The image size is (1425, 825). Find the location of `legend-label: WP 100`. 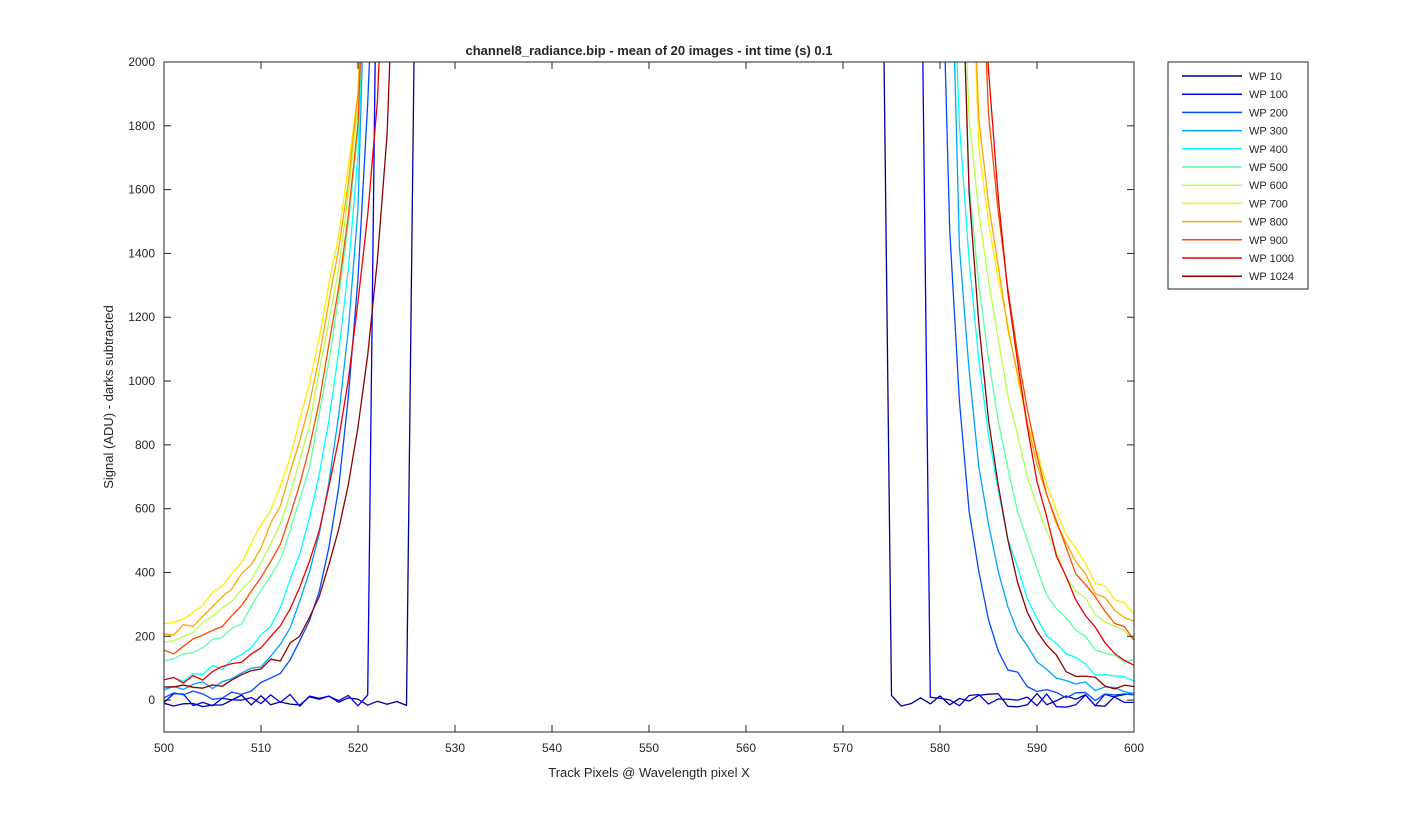

legend-label: WP 100 is located at coordinates (1268, 95).